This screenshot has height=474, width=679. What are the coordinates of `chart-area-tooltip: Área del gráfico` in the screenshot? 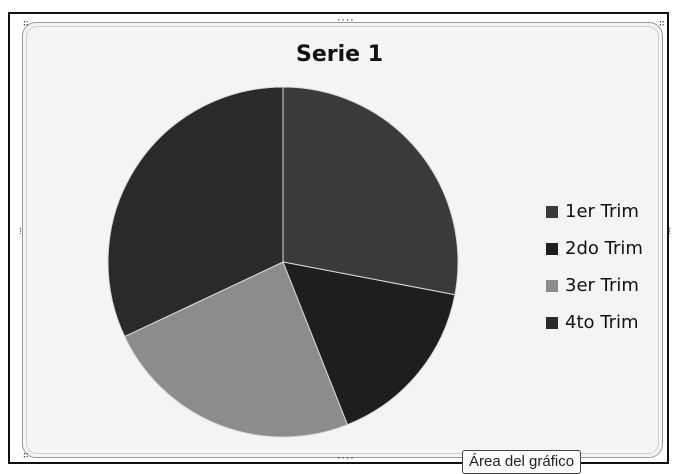 It's located at (522, 462).